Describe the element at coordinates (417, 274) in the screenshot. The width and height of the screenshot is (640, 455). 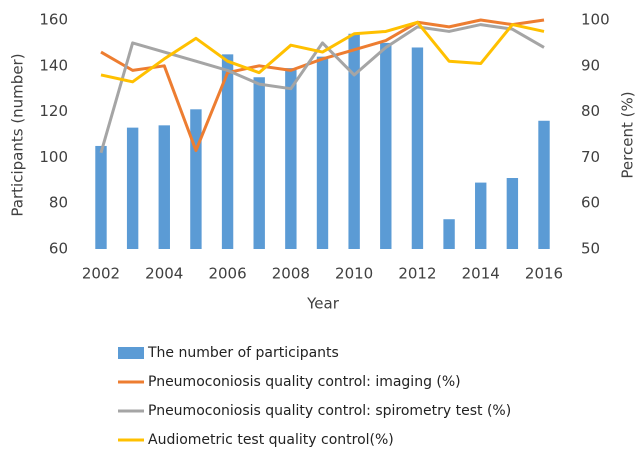
I see `x-tick-label: 2012` at that location.